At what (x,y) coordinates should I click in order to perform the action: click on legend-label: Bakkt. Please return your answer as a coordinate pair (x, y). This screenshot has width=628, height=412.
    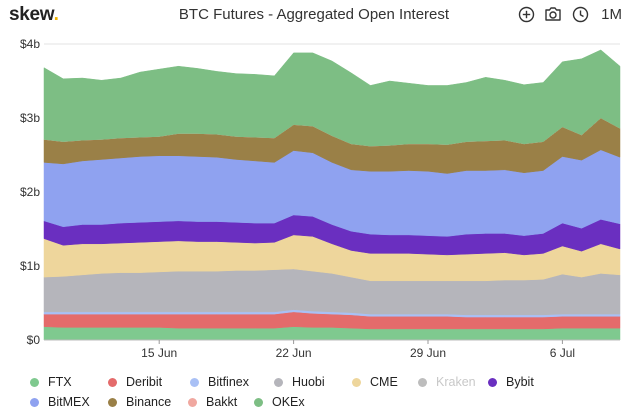
    Looking at the image, I should click on (222, 402).